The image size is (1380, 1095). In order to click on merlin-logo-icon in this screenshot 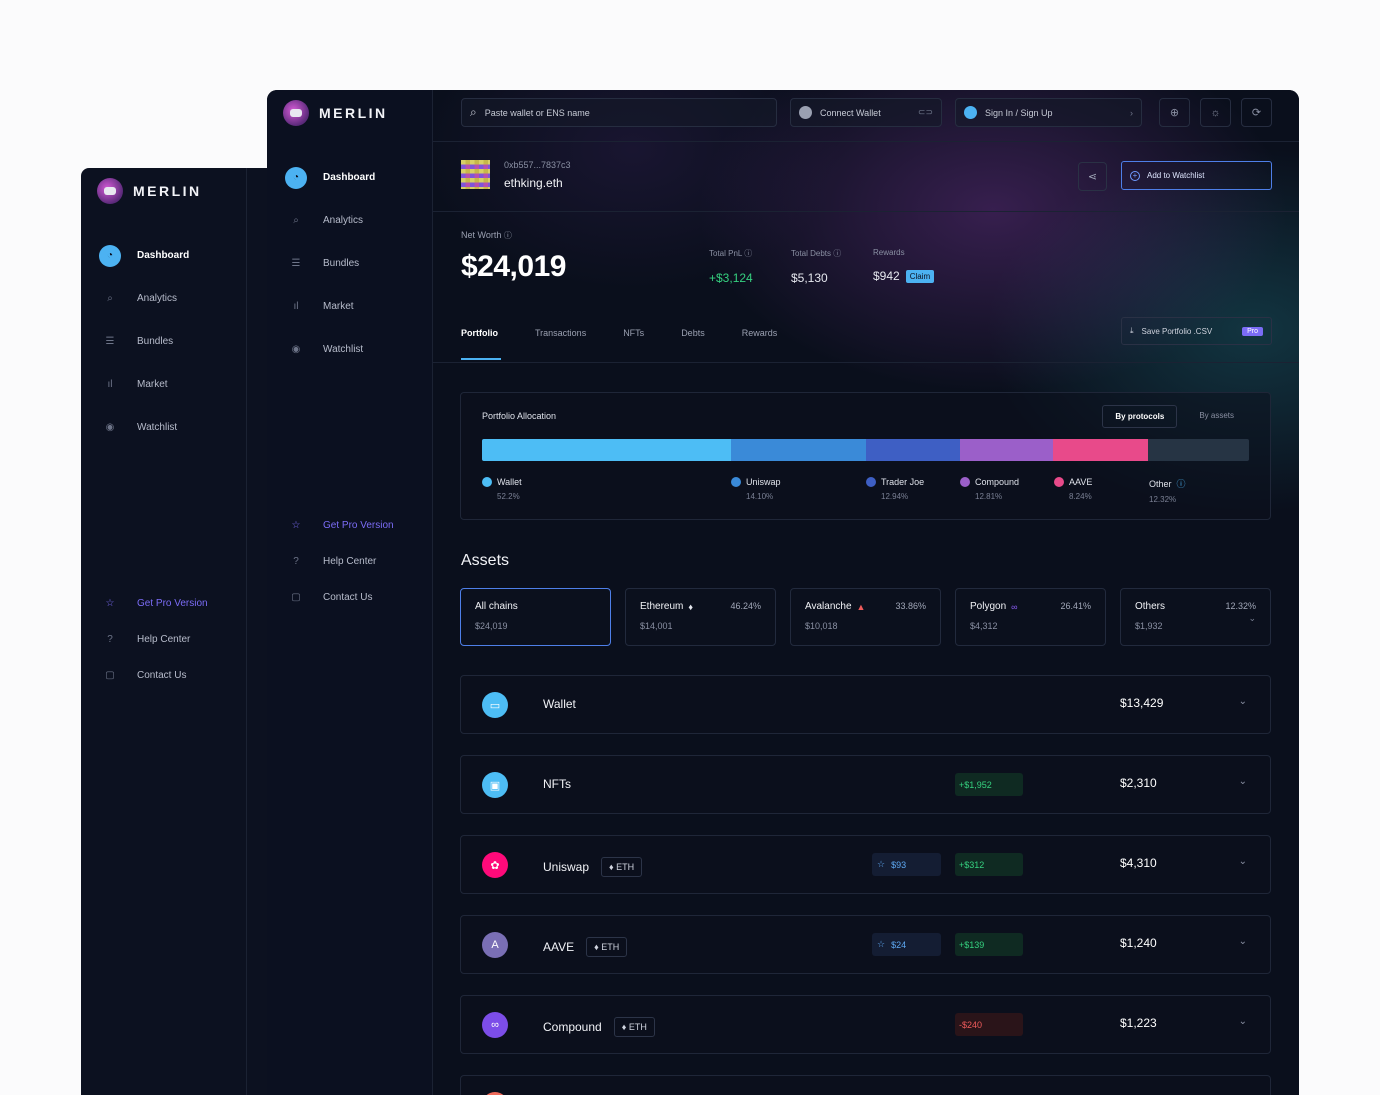, I will do `click(296, 113)`.